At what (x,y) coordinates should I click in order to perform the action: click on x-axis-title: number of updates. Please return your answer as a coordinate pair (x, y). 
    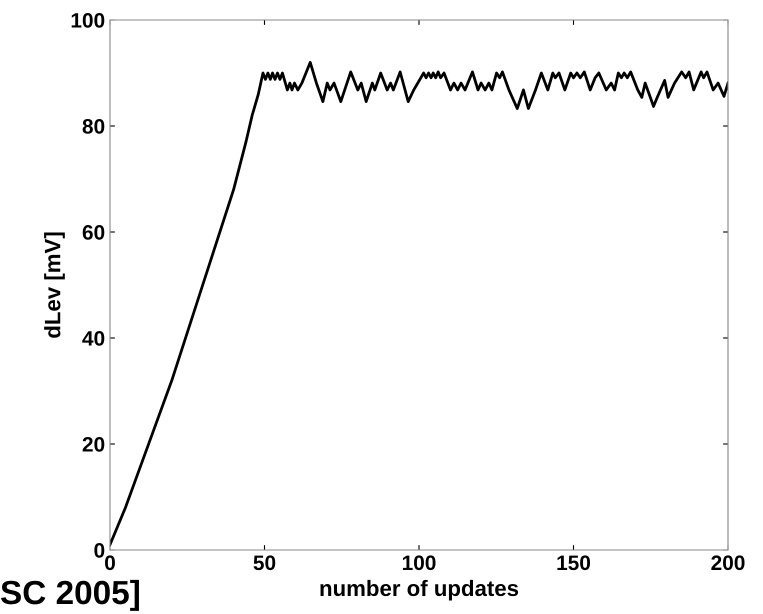
    Looking at the image, I should click on (419, 590).